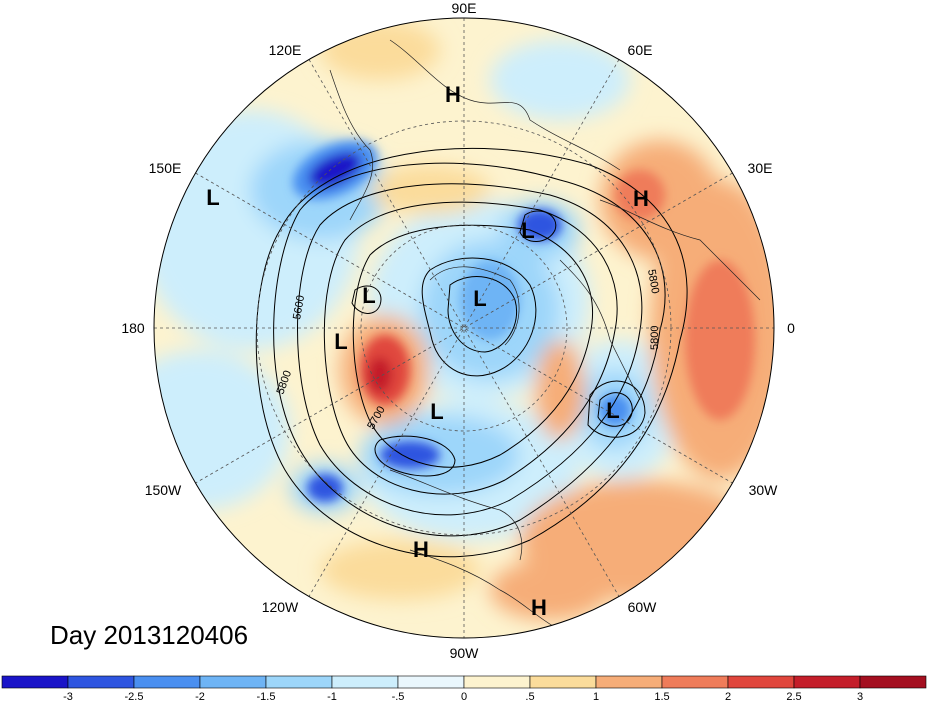 The height and width of the screenshot is (702, 928). What do you see at coordinates (464, 8) in the screenshot?
I see `lon-label-90e: 90E` at bounding box center [464, 8].